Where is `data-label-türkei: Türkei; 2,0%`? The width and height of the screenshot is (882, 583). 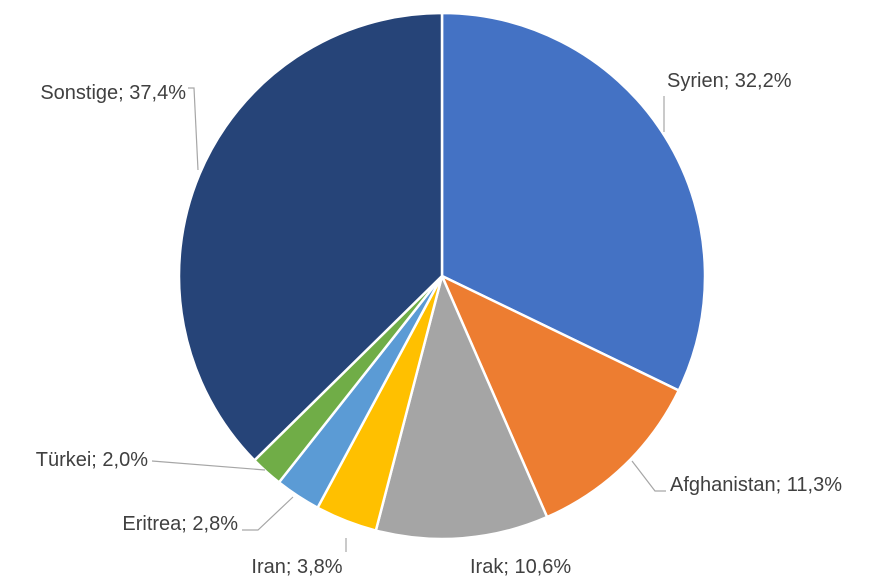
data-label-türkei: Türkei; 2,0% is located at coordinates (92, 460).